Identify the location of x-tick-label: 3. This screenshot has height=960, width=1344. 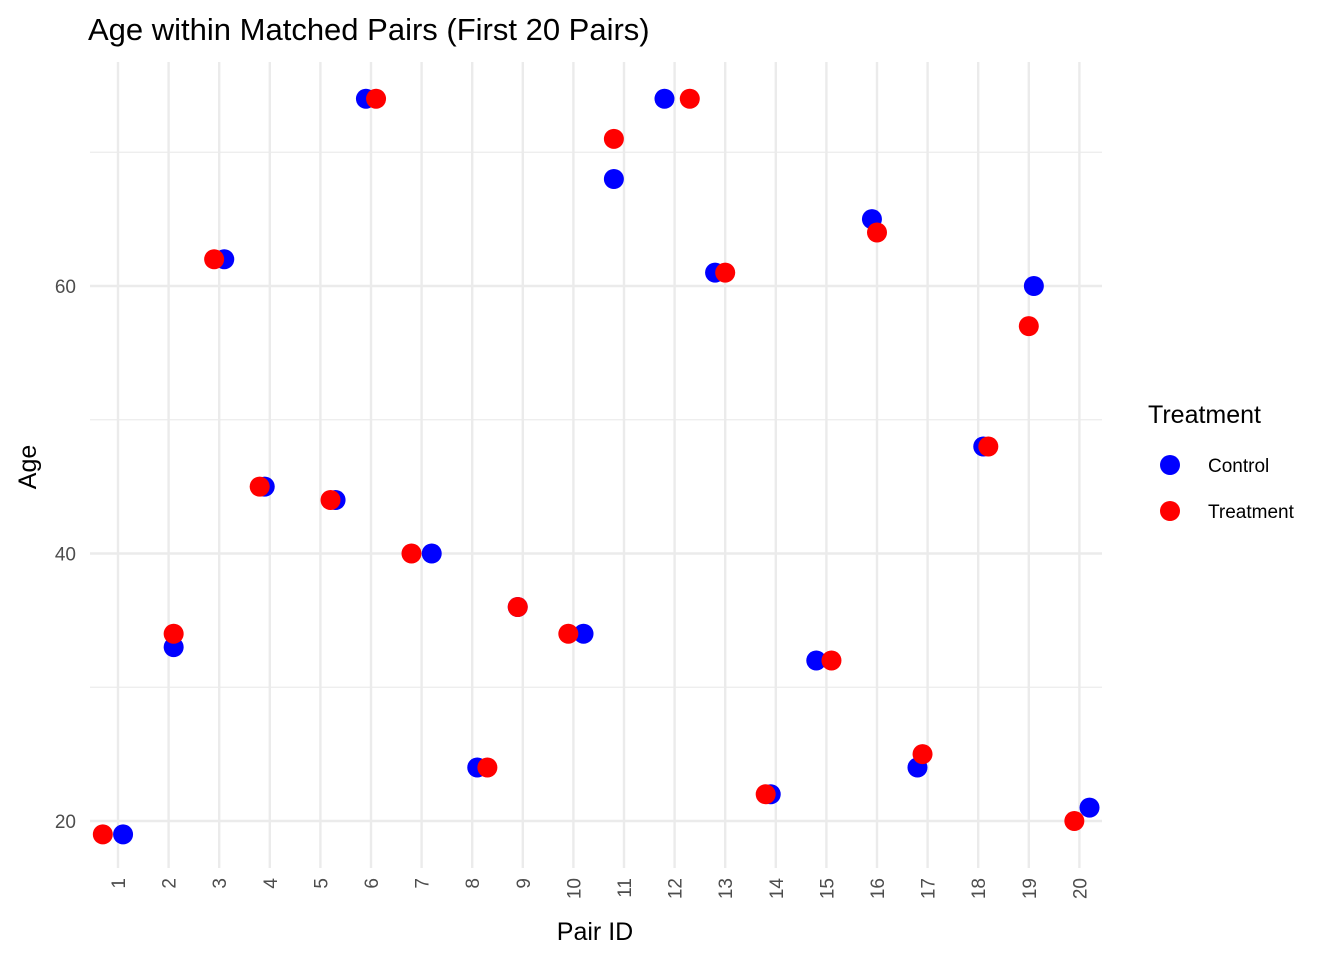
(220, 883).